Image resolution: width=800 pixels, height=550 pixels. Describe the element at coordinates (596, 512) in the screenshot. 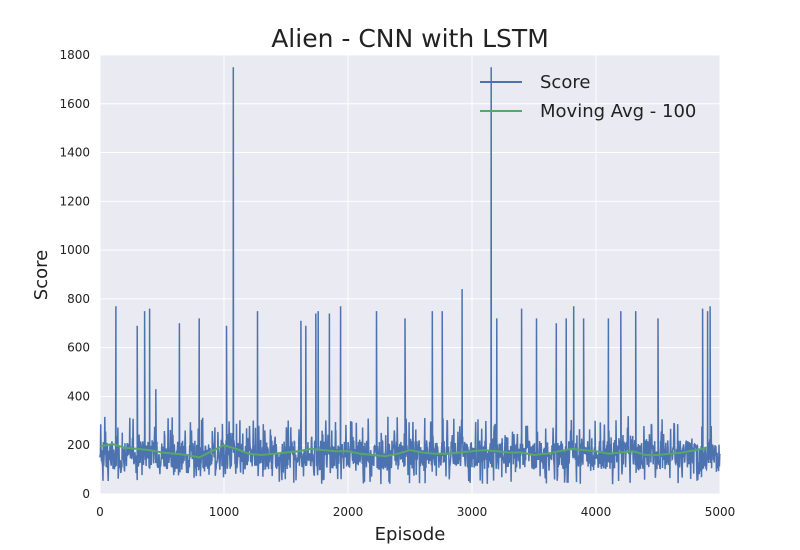

I see `x-tick-label: 4000` at that location.